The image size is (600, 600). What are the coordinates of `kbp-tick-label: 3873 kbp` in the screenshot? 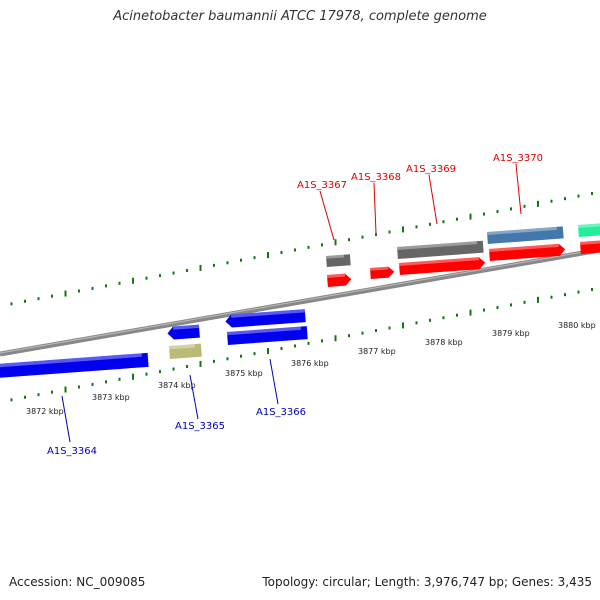 It's located at (111, 397).